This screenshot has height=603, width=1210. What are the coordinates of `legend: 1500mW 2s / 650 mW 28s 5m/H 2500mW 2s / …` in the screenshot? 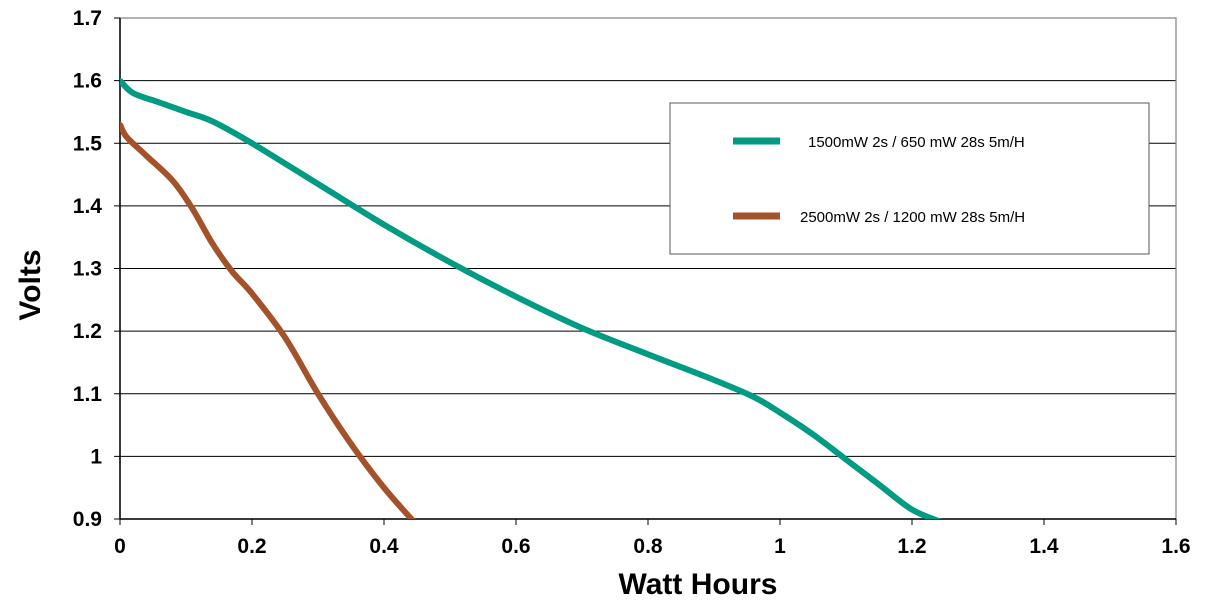 It's located at (909, 178).